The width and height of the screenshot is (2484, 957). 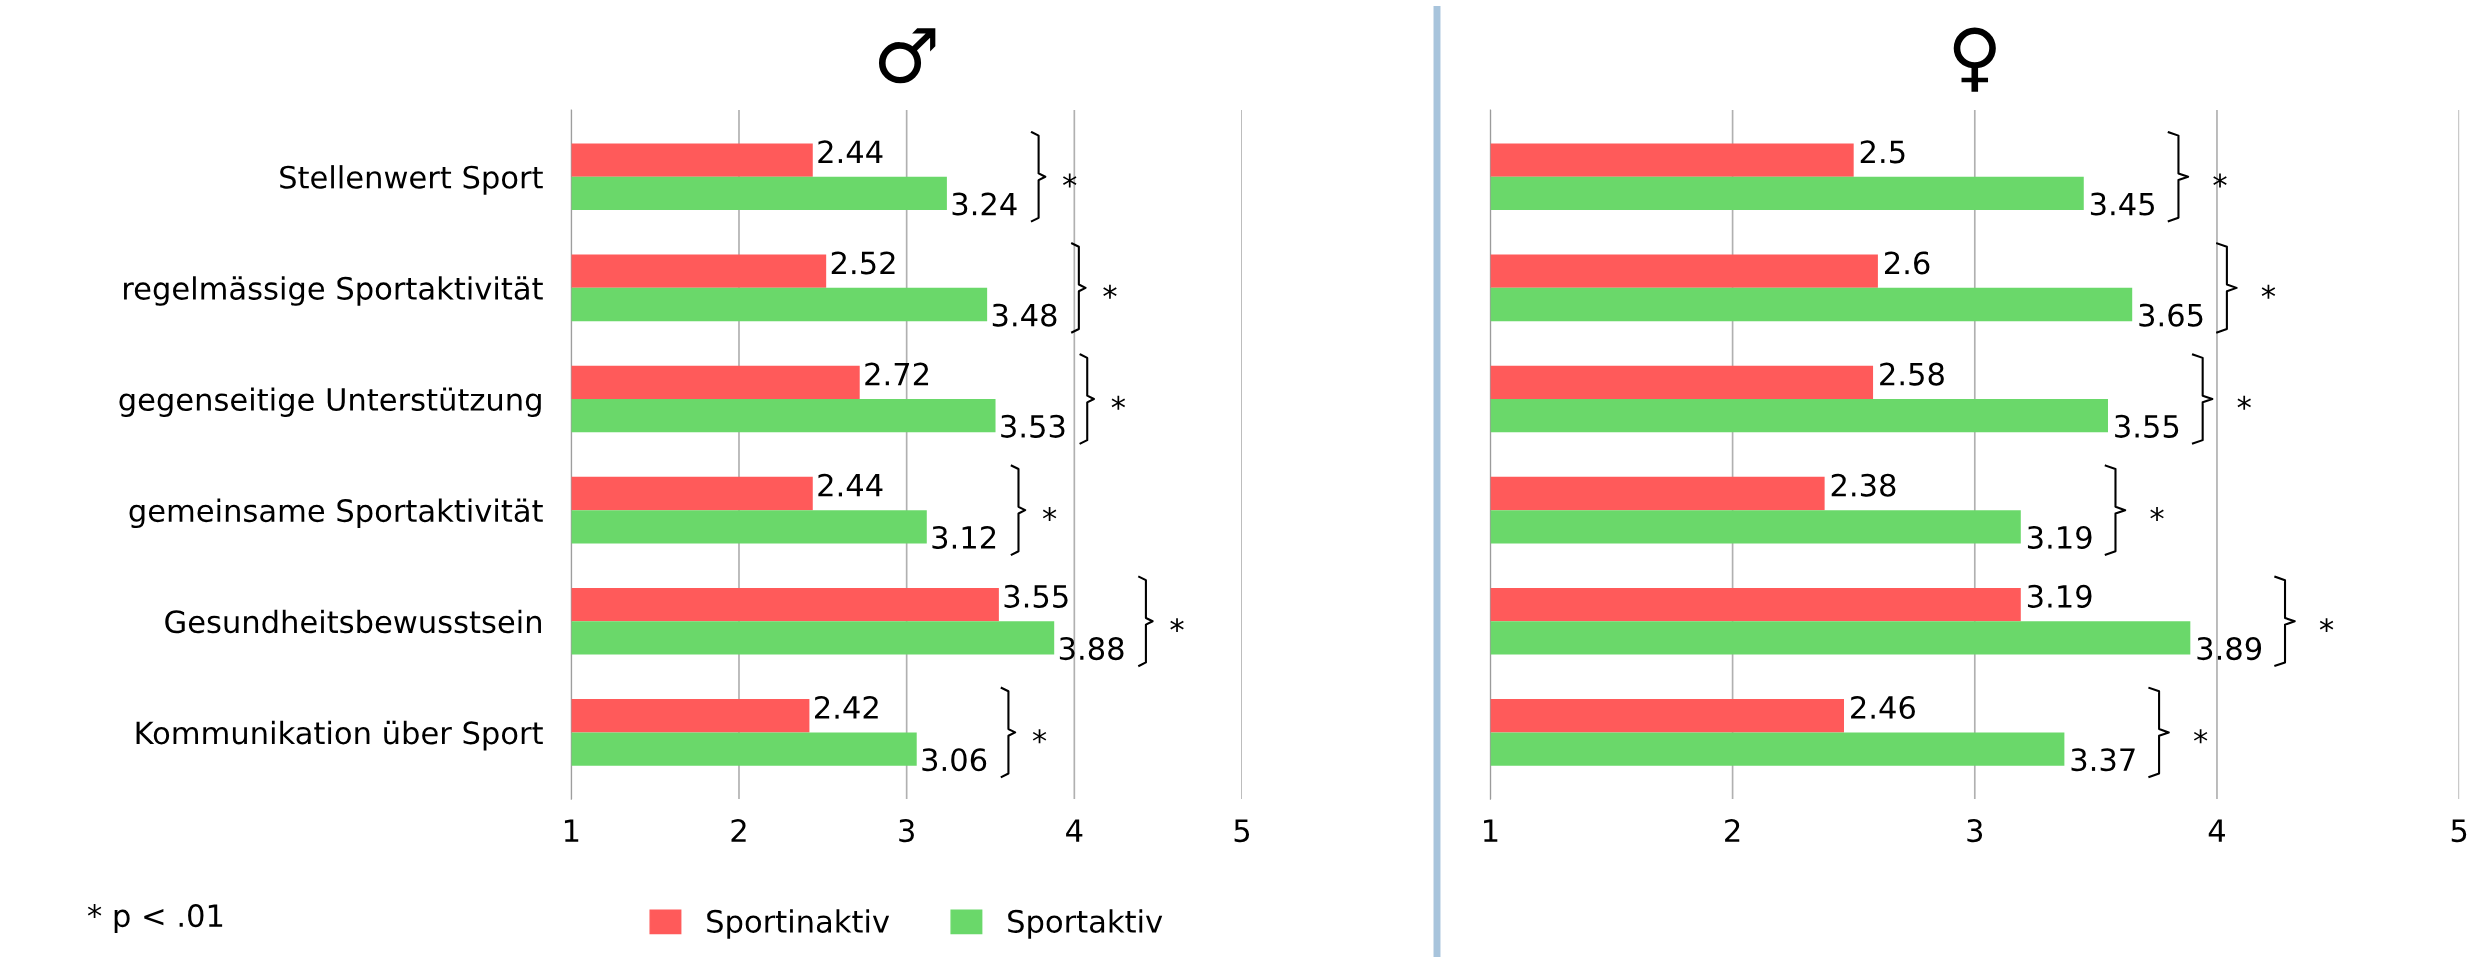 I want to click on data-label: 2.72, so click(x=897, y=374).